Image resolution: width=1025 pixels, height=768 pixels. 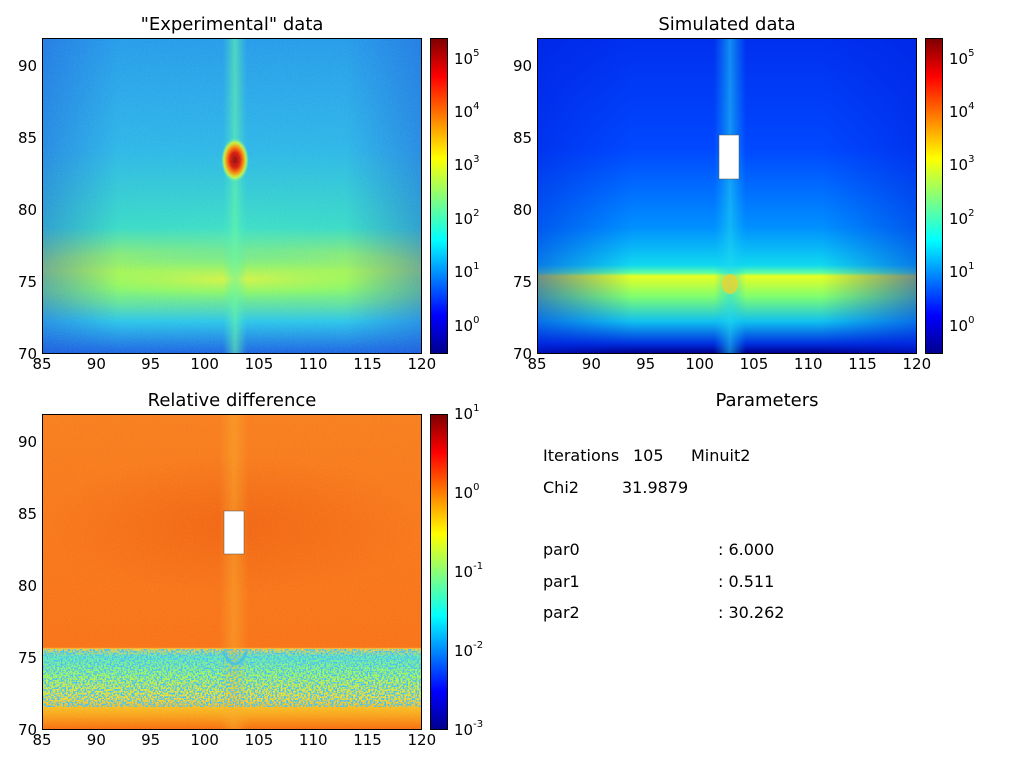 What do you see at coordinates (581, 455) in the screenshot?
I see `iterations-label: Iterations` at bounding box center [581, 455].